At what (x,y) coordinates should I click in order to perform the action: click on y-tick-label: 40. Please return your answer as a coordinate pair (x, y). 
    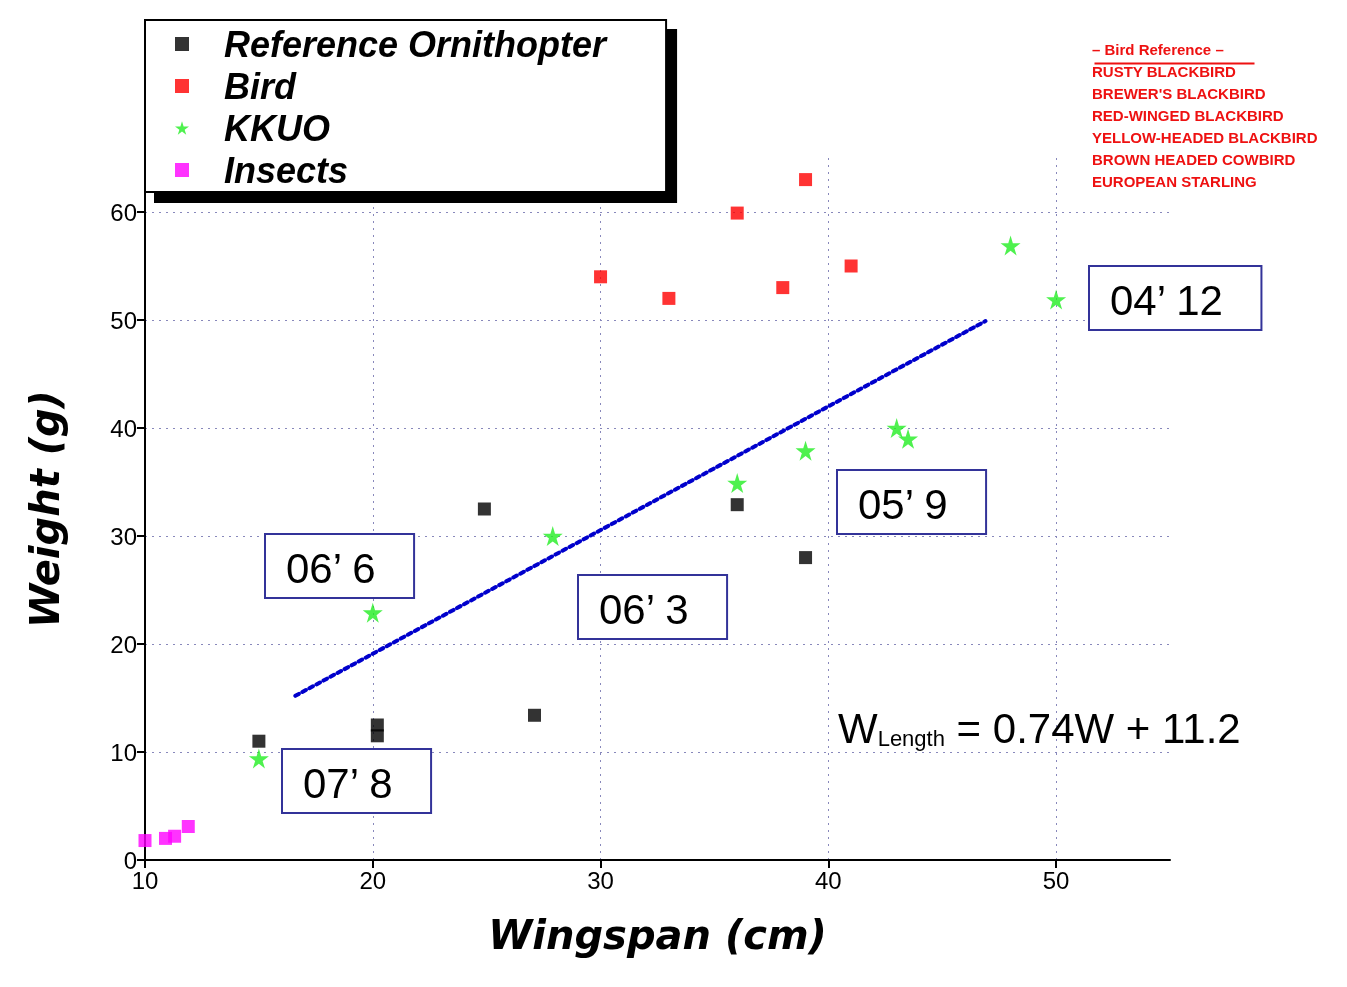
    Looking at the image, I should click on (123, 428).